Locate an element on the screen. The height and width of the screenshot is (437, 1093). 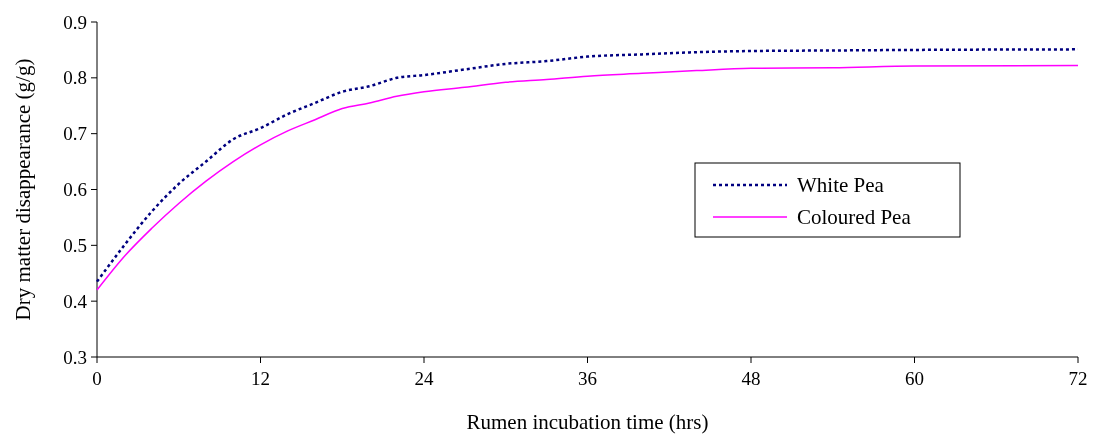
y-tick-label: 0.7 is located at coordinates (75, 134).